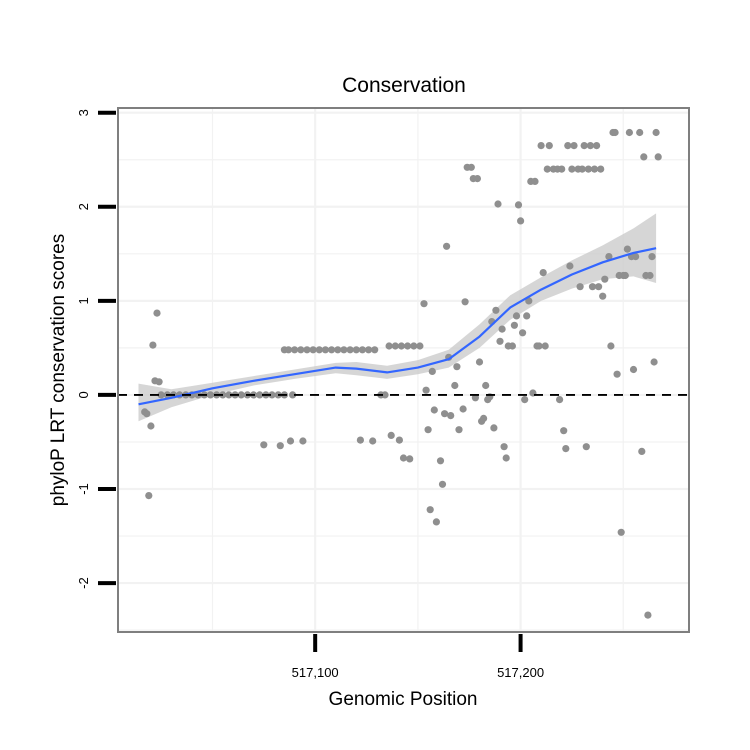 The image size is (750, 750). What do you see at coordinates (83, 394) in the screenshot?
I see `y-tick-label: 0` at bounding box center [83, 394].